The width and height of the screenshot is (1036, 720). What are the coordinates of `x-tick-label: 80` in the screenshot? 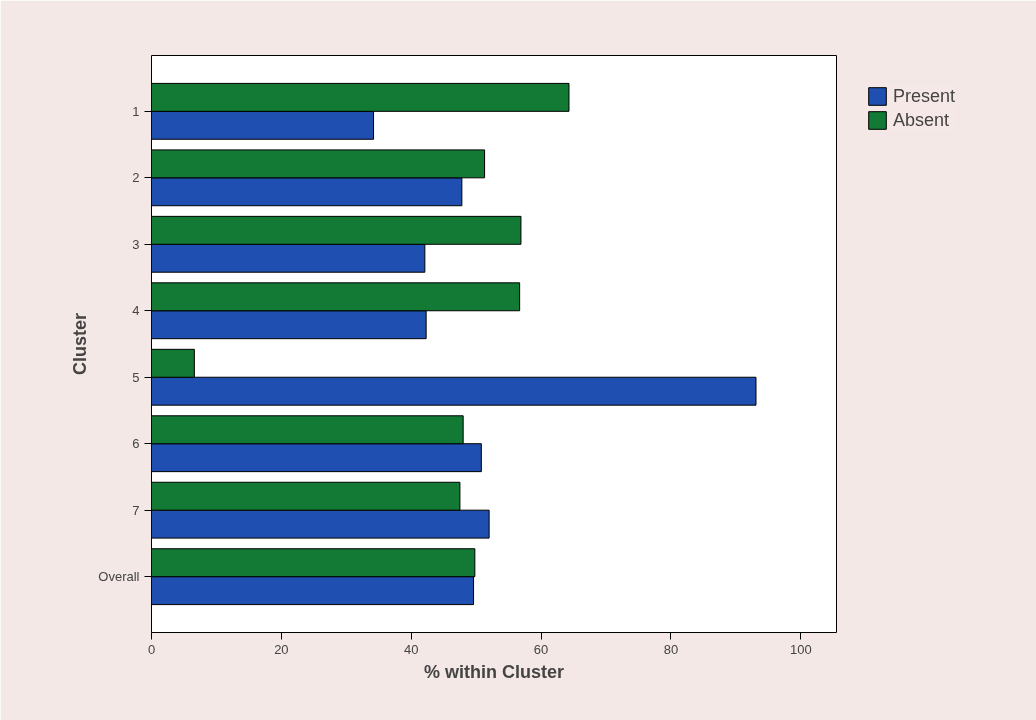 It's located at (671, 649).